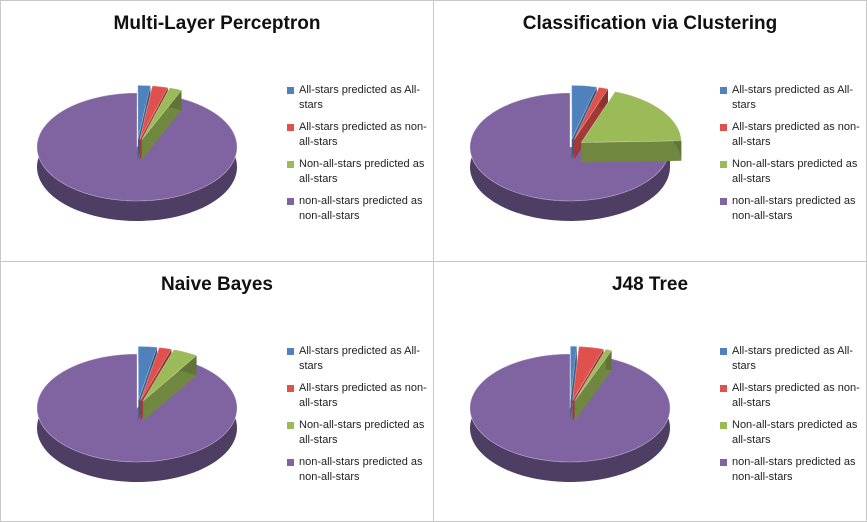  I want to click on chart-title: Classification via Clustering, so click(650, 23).